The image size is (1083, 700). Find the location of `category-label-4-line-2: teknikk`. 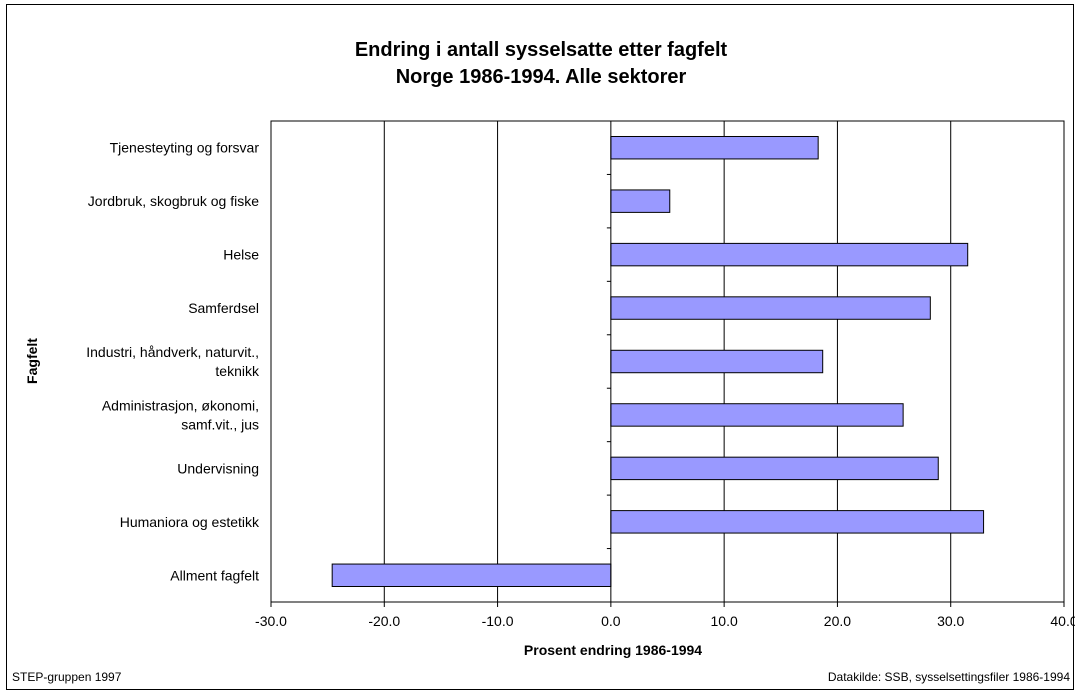

category-label-4-line-2: teknikk is located at coordinates (237, 371).